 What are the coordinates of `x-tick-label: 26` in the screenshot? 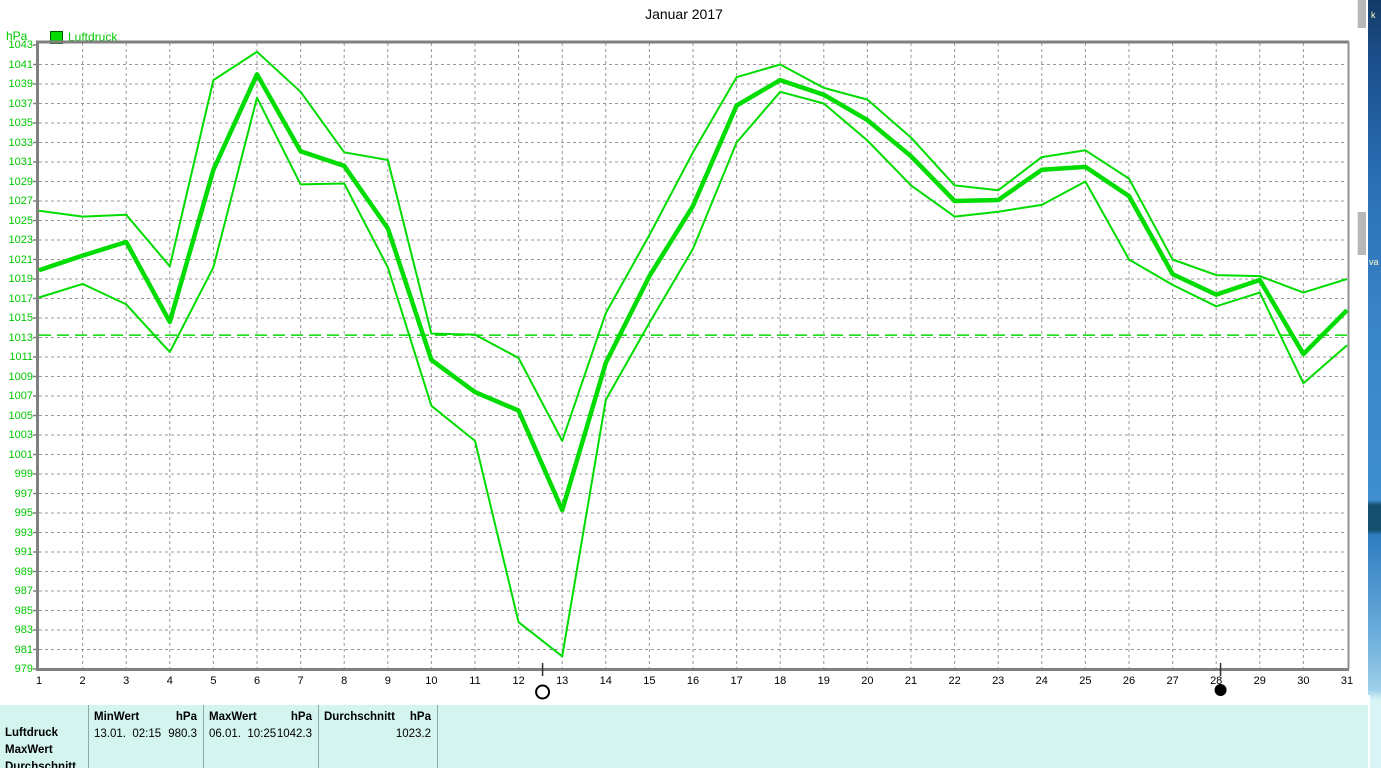 It's located at (1129, 681).